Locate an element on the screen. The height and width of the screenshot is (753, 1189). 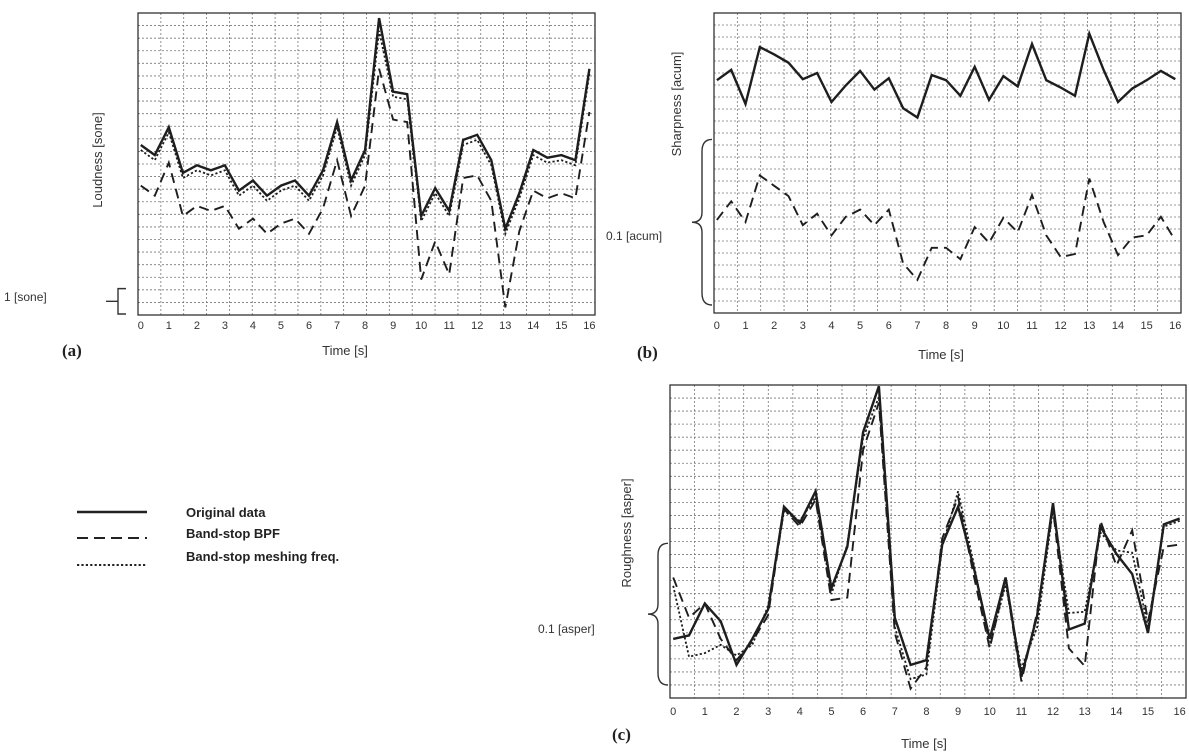
scale-bar-c is located at coordinates (658, 614).